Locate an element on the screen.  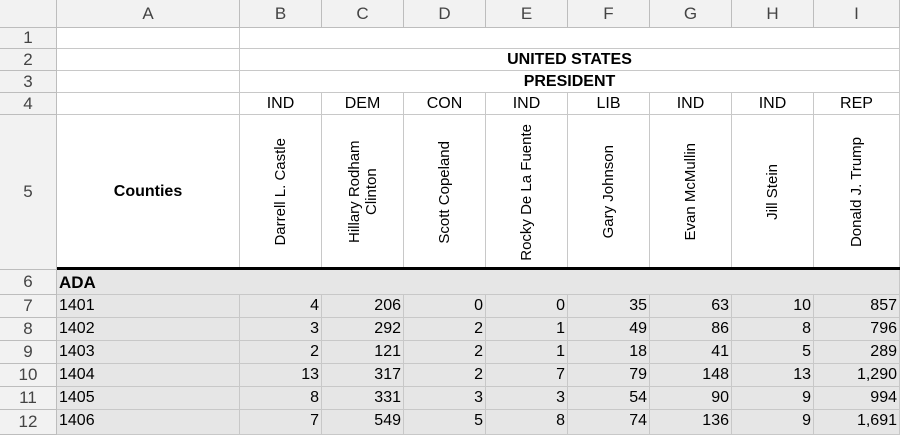
candidate-header-cell: Hillary Rodham Clinton is located at coordinates (363, 192).